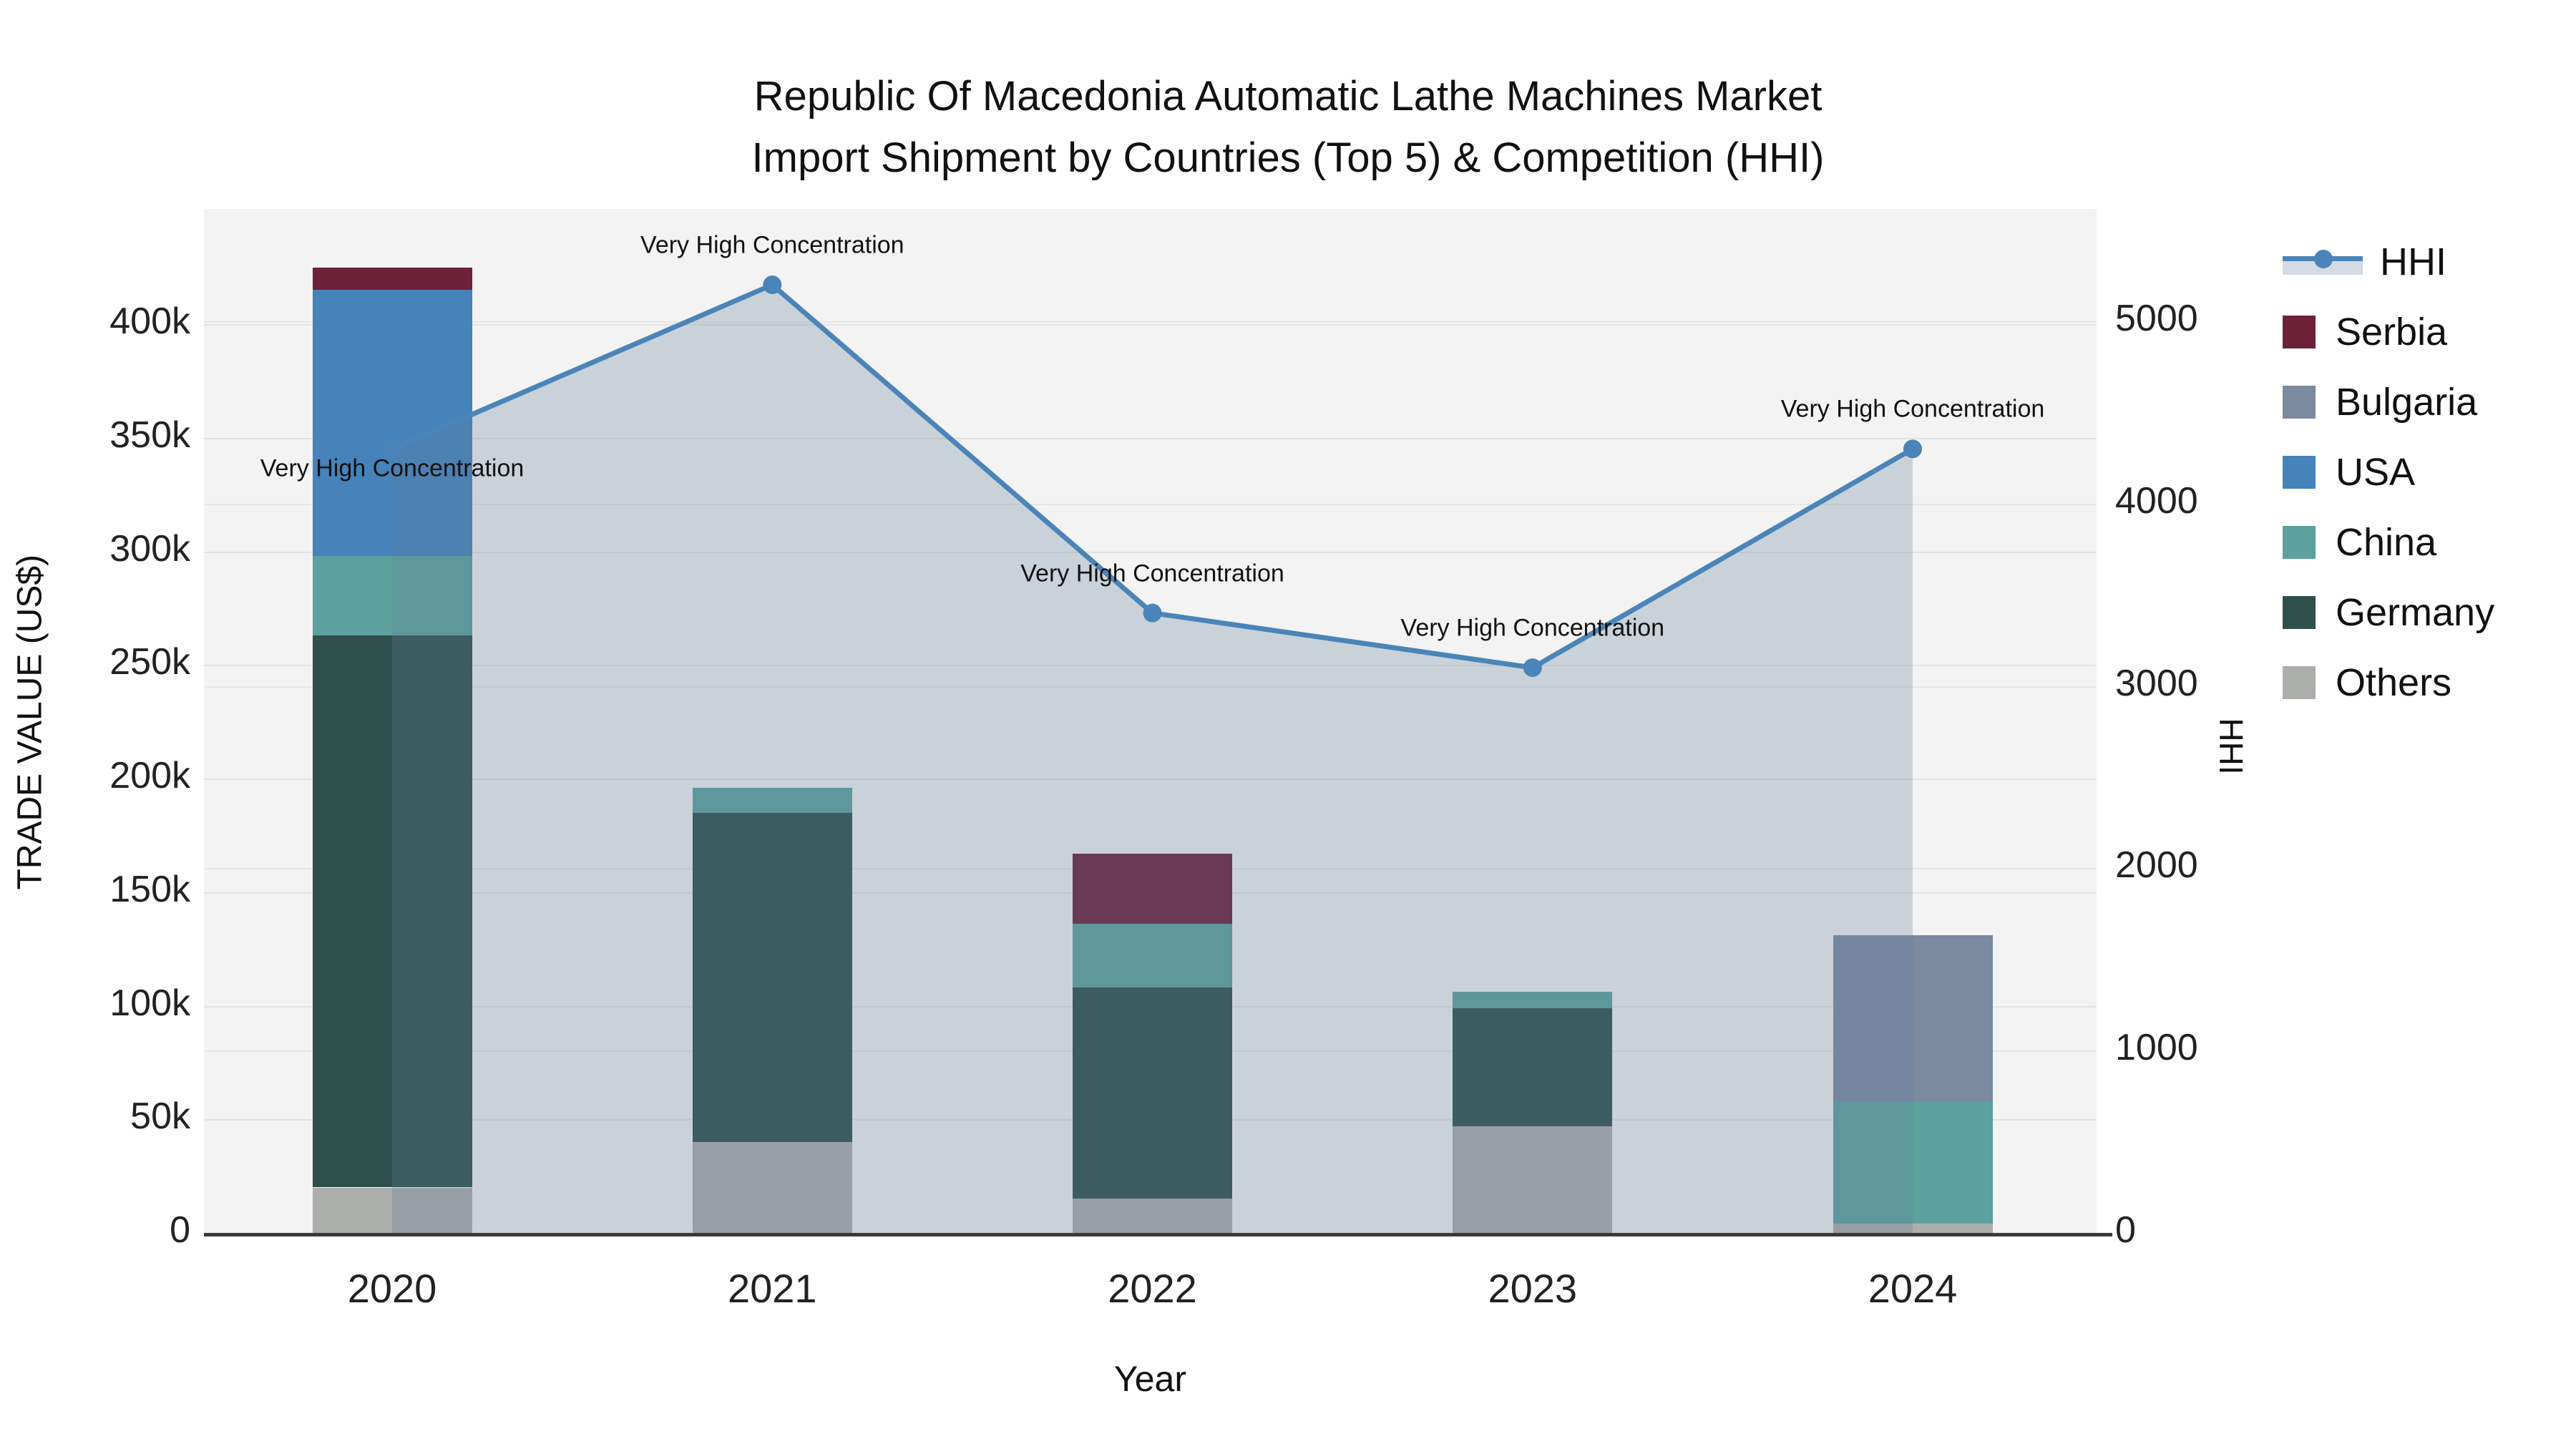 The image size is (2576, 1449). I want to click on annotation-2024: Very High Concentration, so click(1912, 409).